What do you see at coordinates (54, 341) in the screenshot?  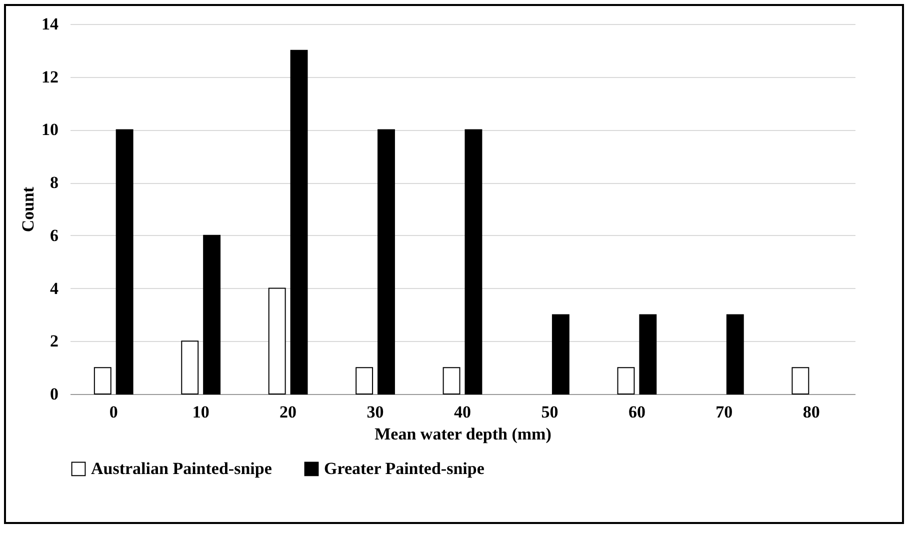 I see `y-tick-label: 2` at bounding box center [54, 341].